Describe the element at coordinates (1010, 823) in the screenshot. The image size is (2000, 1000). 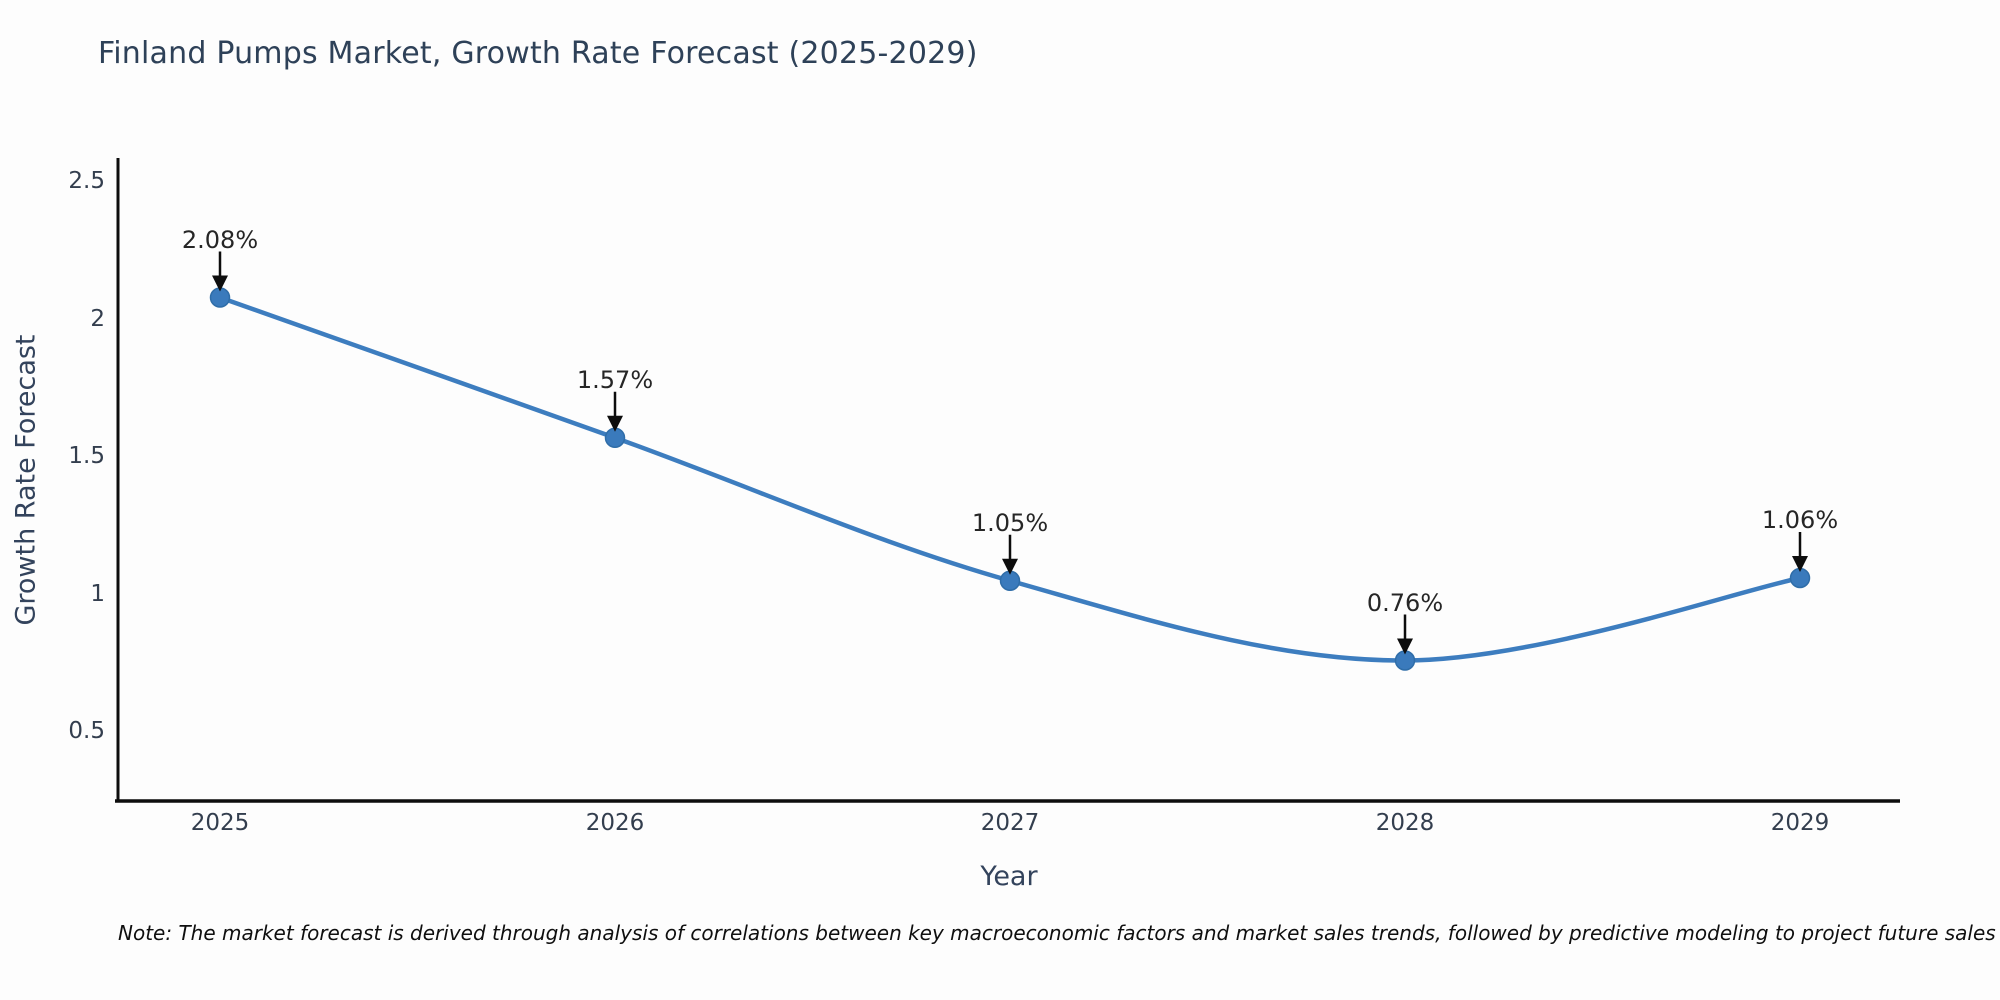
I see `x-tick-label: 2027` at that location.